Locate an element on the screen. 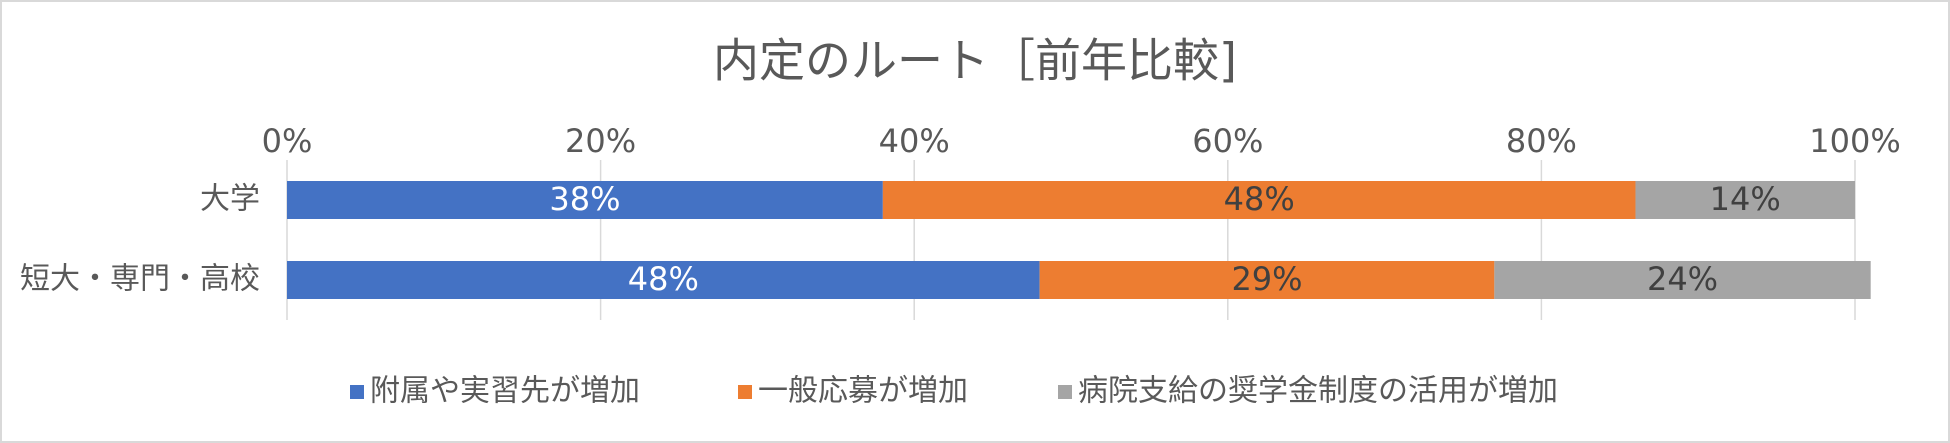 The height and width of the screenshot is (443, 1950). x-tick-label: 20% is located at coordinates (600, 141).